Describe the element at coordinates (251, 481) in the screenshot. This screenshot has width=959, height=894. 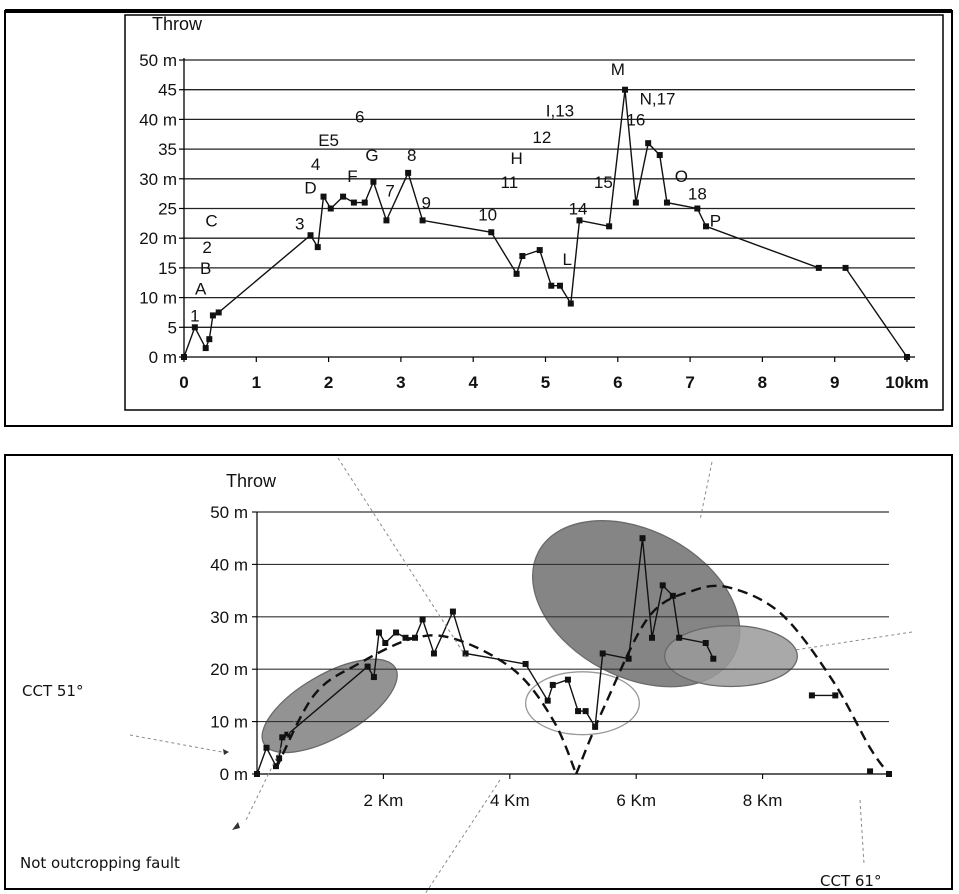
I see `bottom-chart-y-axis-title: Throw` at that location.